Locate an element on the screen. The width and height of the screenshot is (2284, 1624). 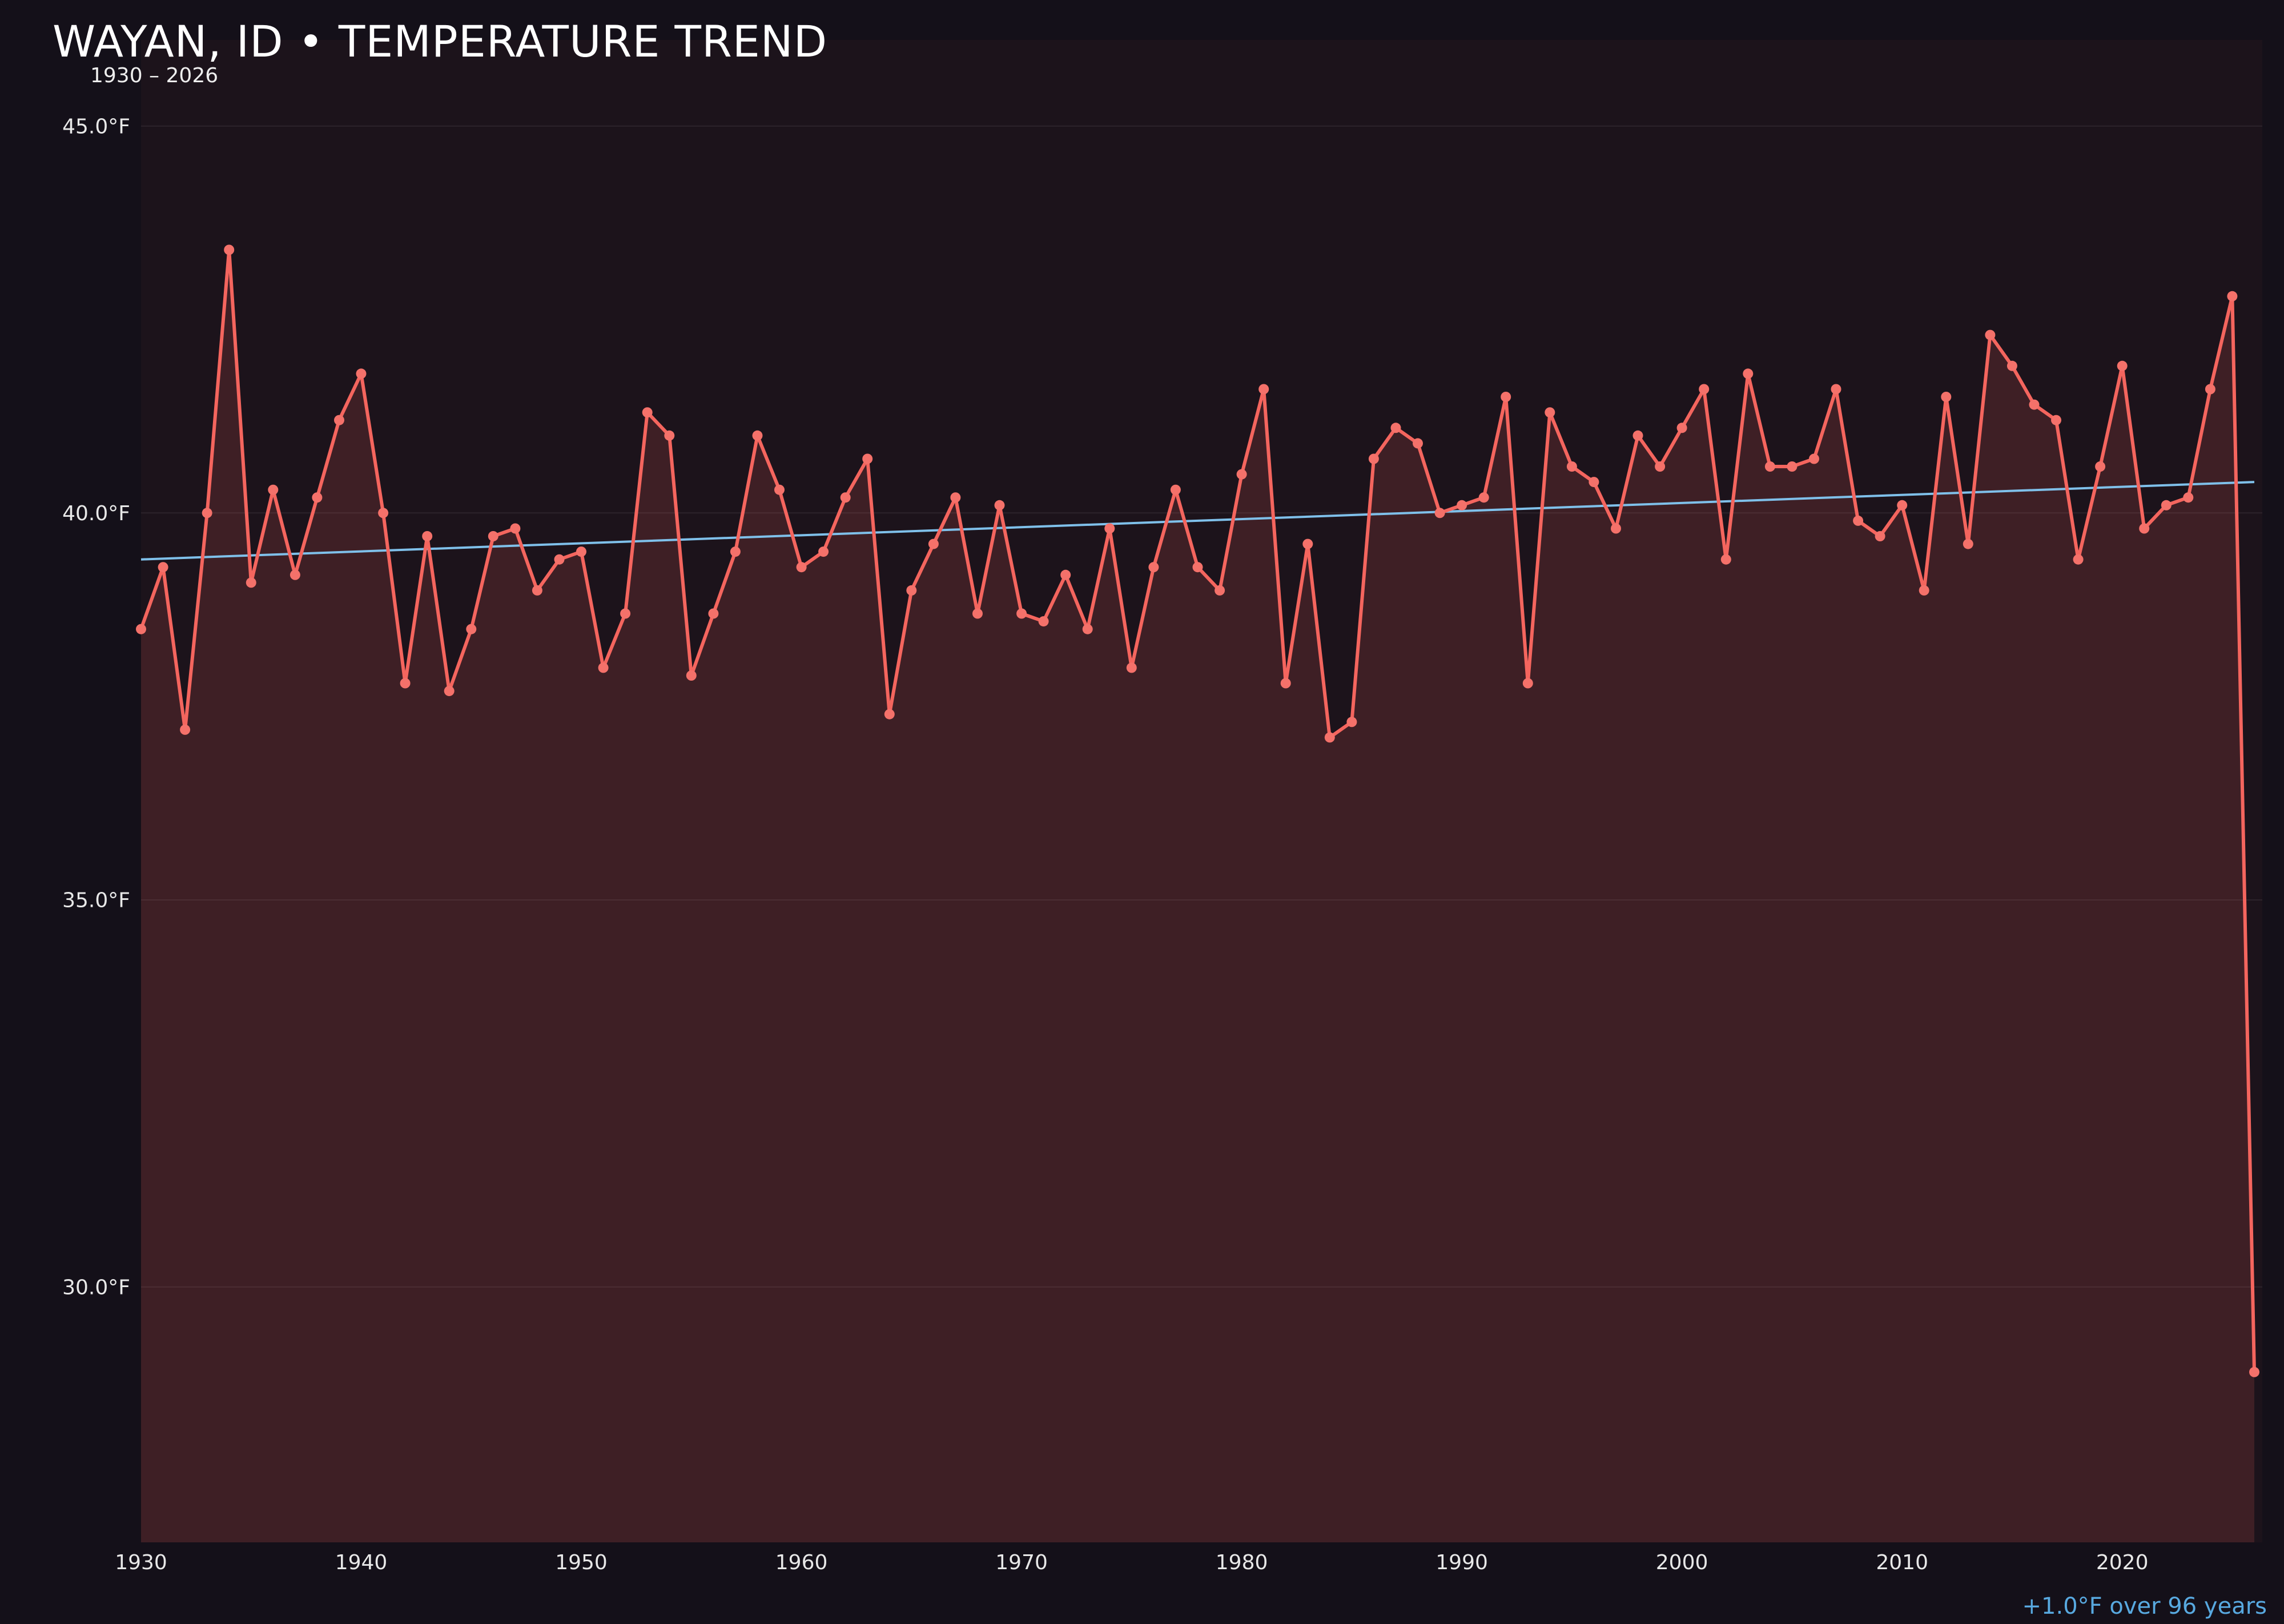
data-point-1978 is located at coordinates (1197, 567).